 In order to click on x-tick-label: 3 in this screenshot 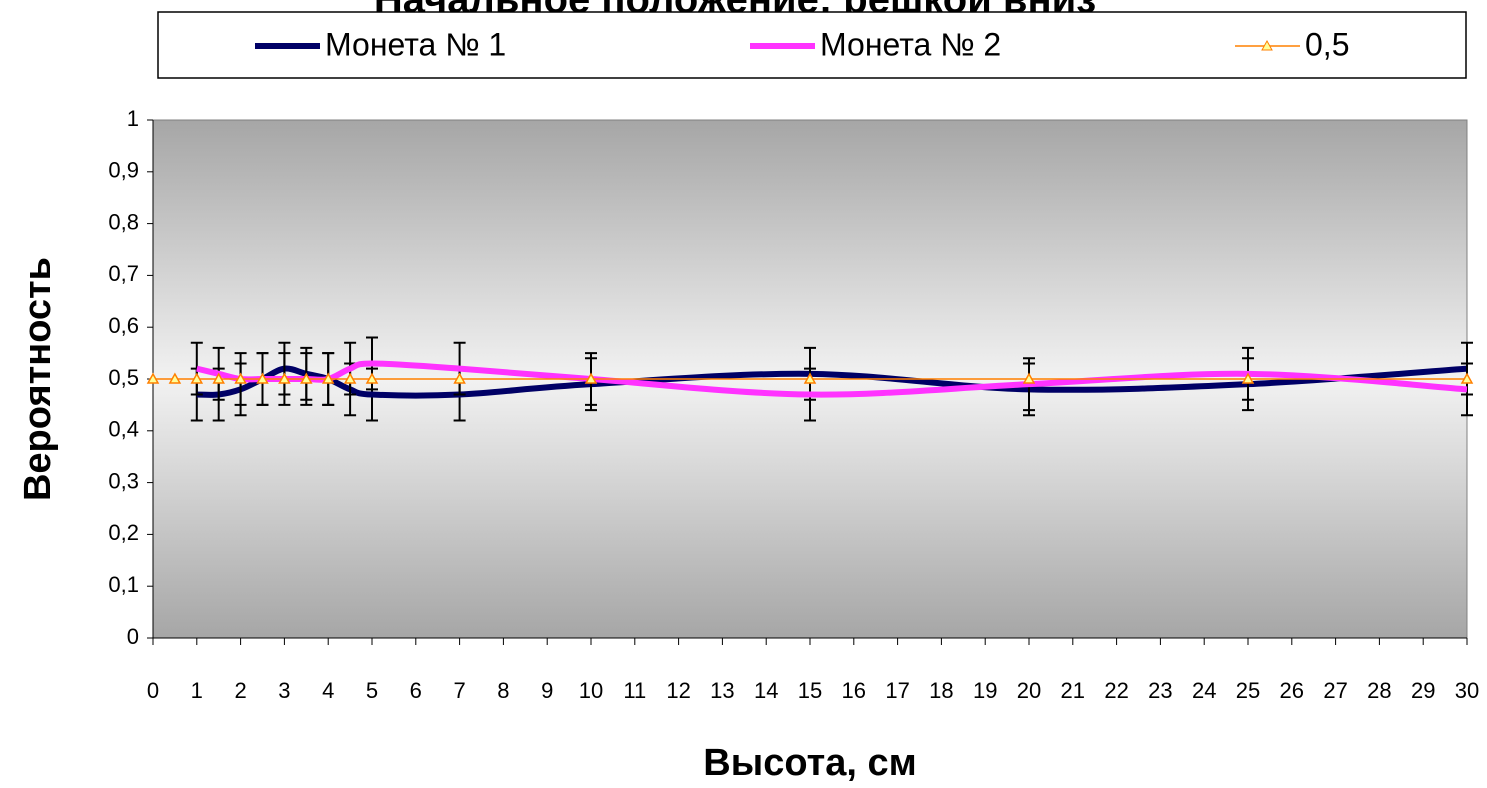, I will do `click(284, 690)`.